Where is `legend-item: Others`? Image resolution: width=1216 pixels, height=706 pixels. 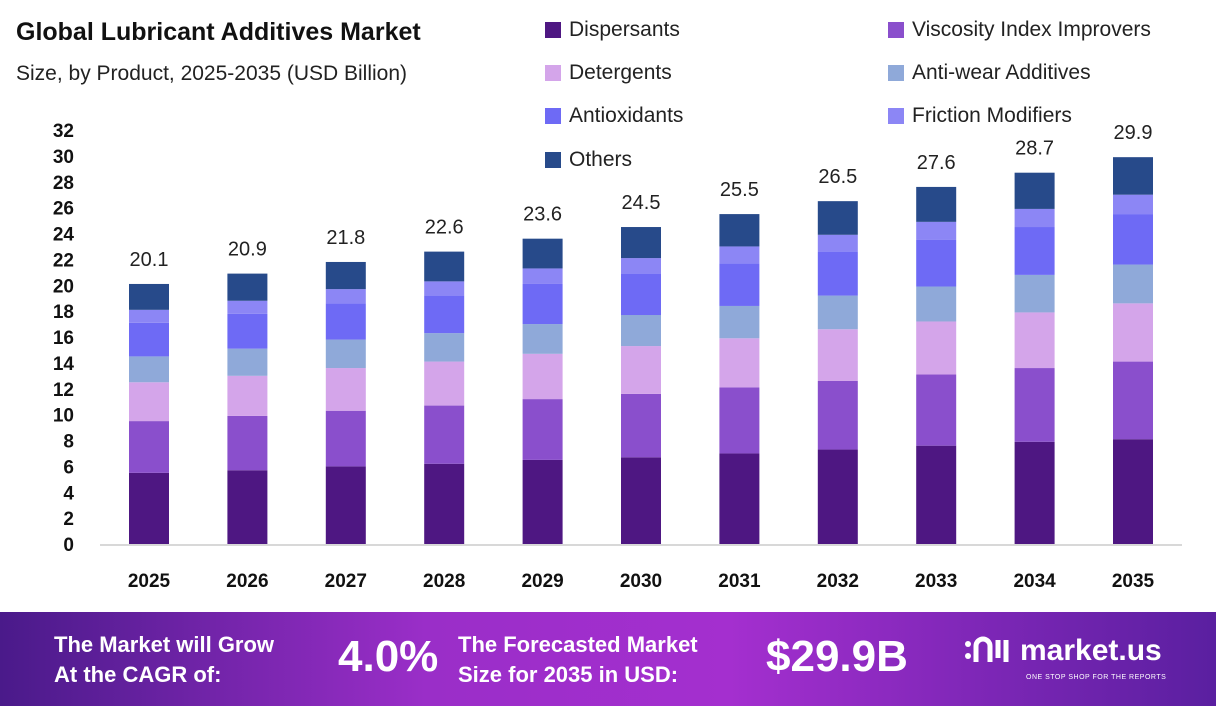 legend-item: Others is located at coordinates (588, 160).